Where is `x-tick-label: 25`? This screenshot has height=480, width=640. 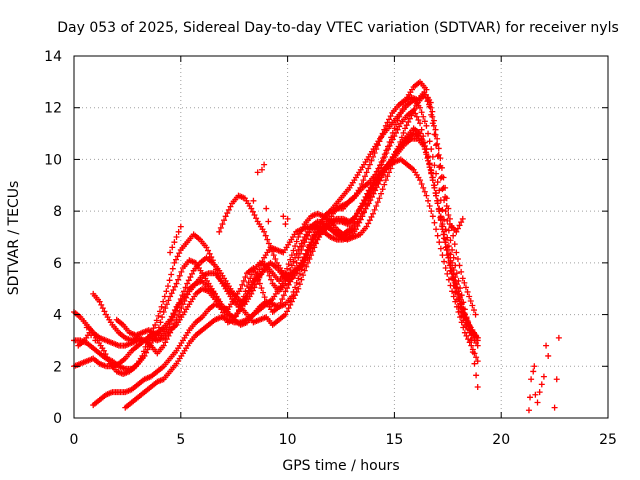
x-tick-label: 25 is located at coordinates (608, 440).